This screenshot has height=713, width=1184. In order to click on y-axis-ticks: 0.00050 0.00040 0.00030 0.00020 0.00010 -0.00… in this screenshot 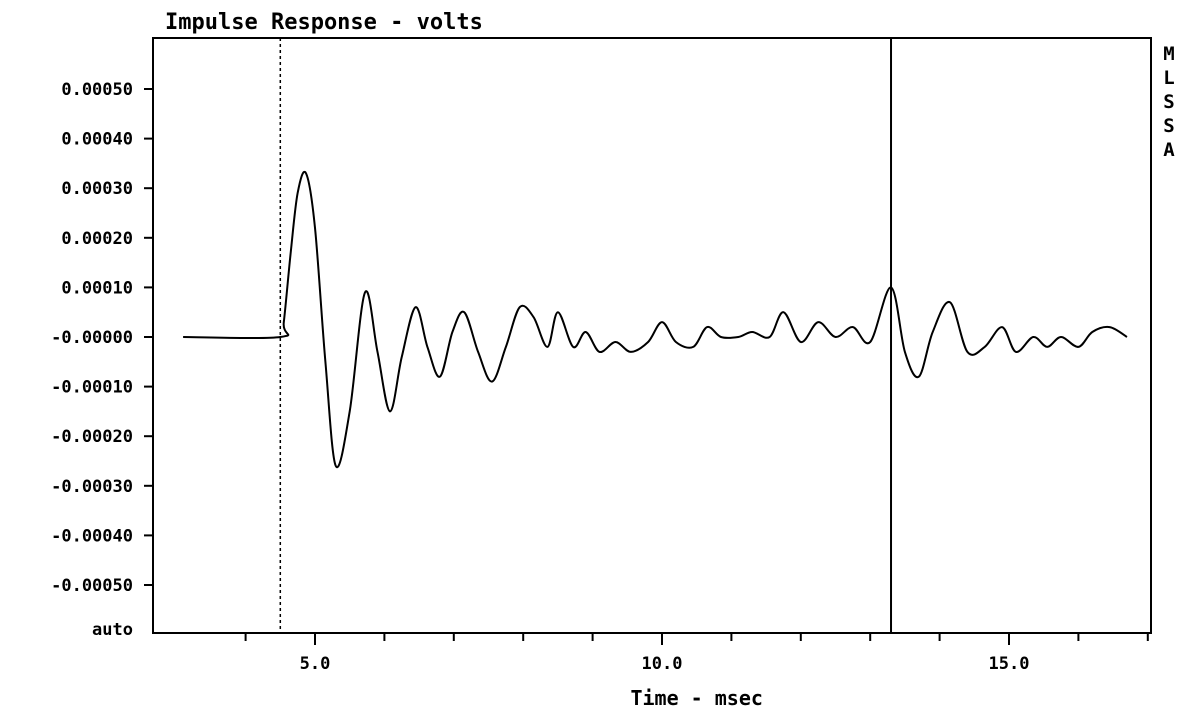, I will do `click(102, 338)`.